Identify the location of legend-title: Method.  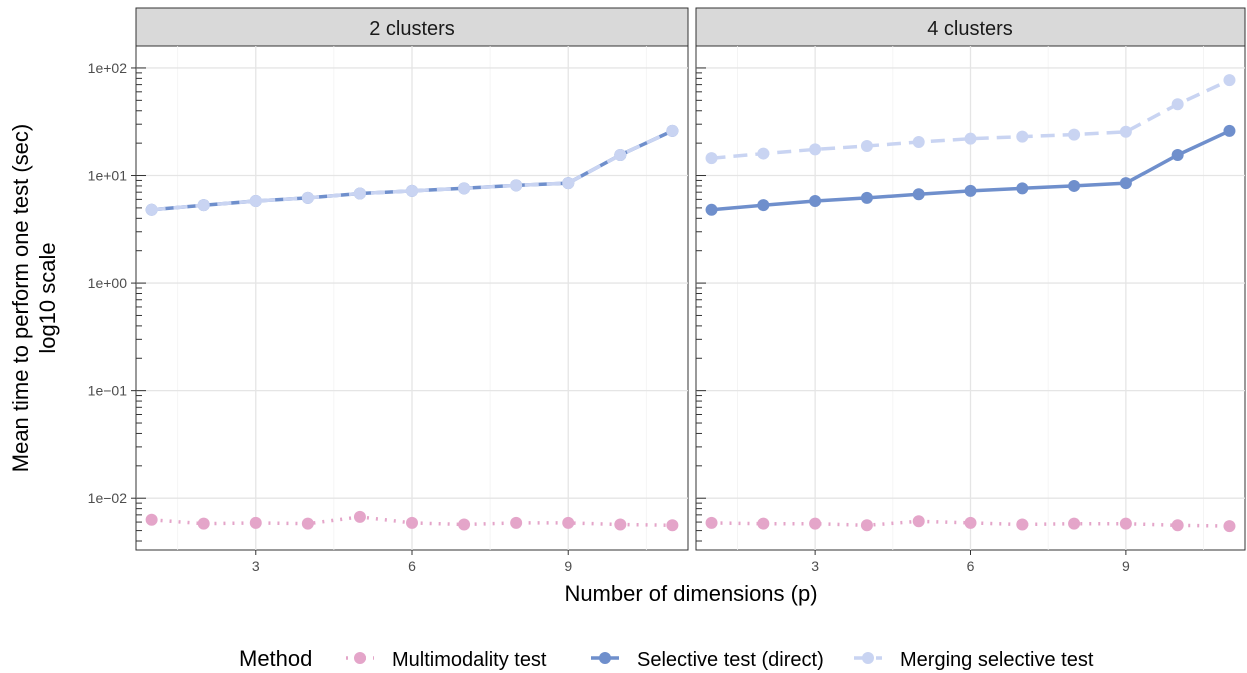
(275, 658).